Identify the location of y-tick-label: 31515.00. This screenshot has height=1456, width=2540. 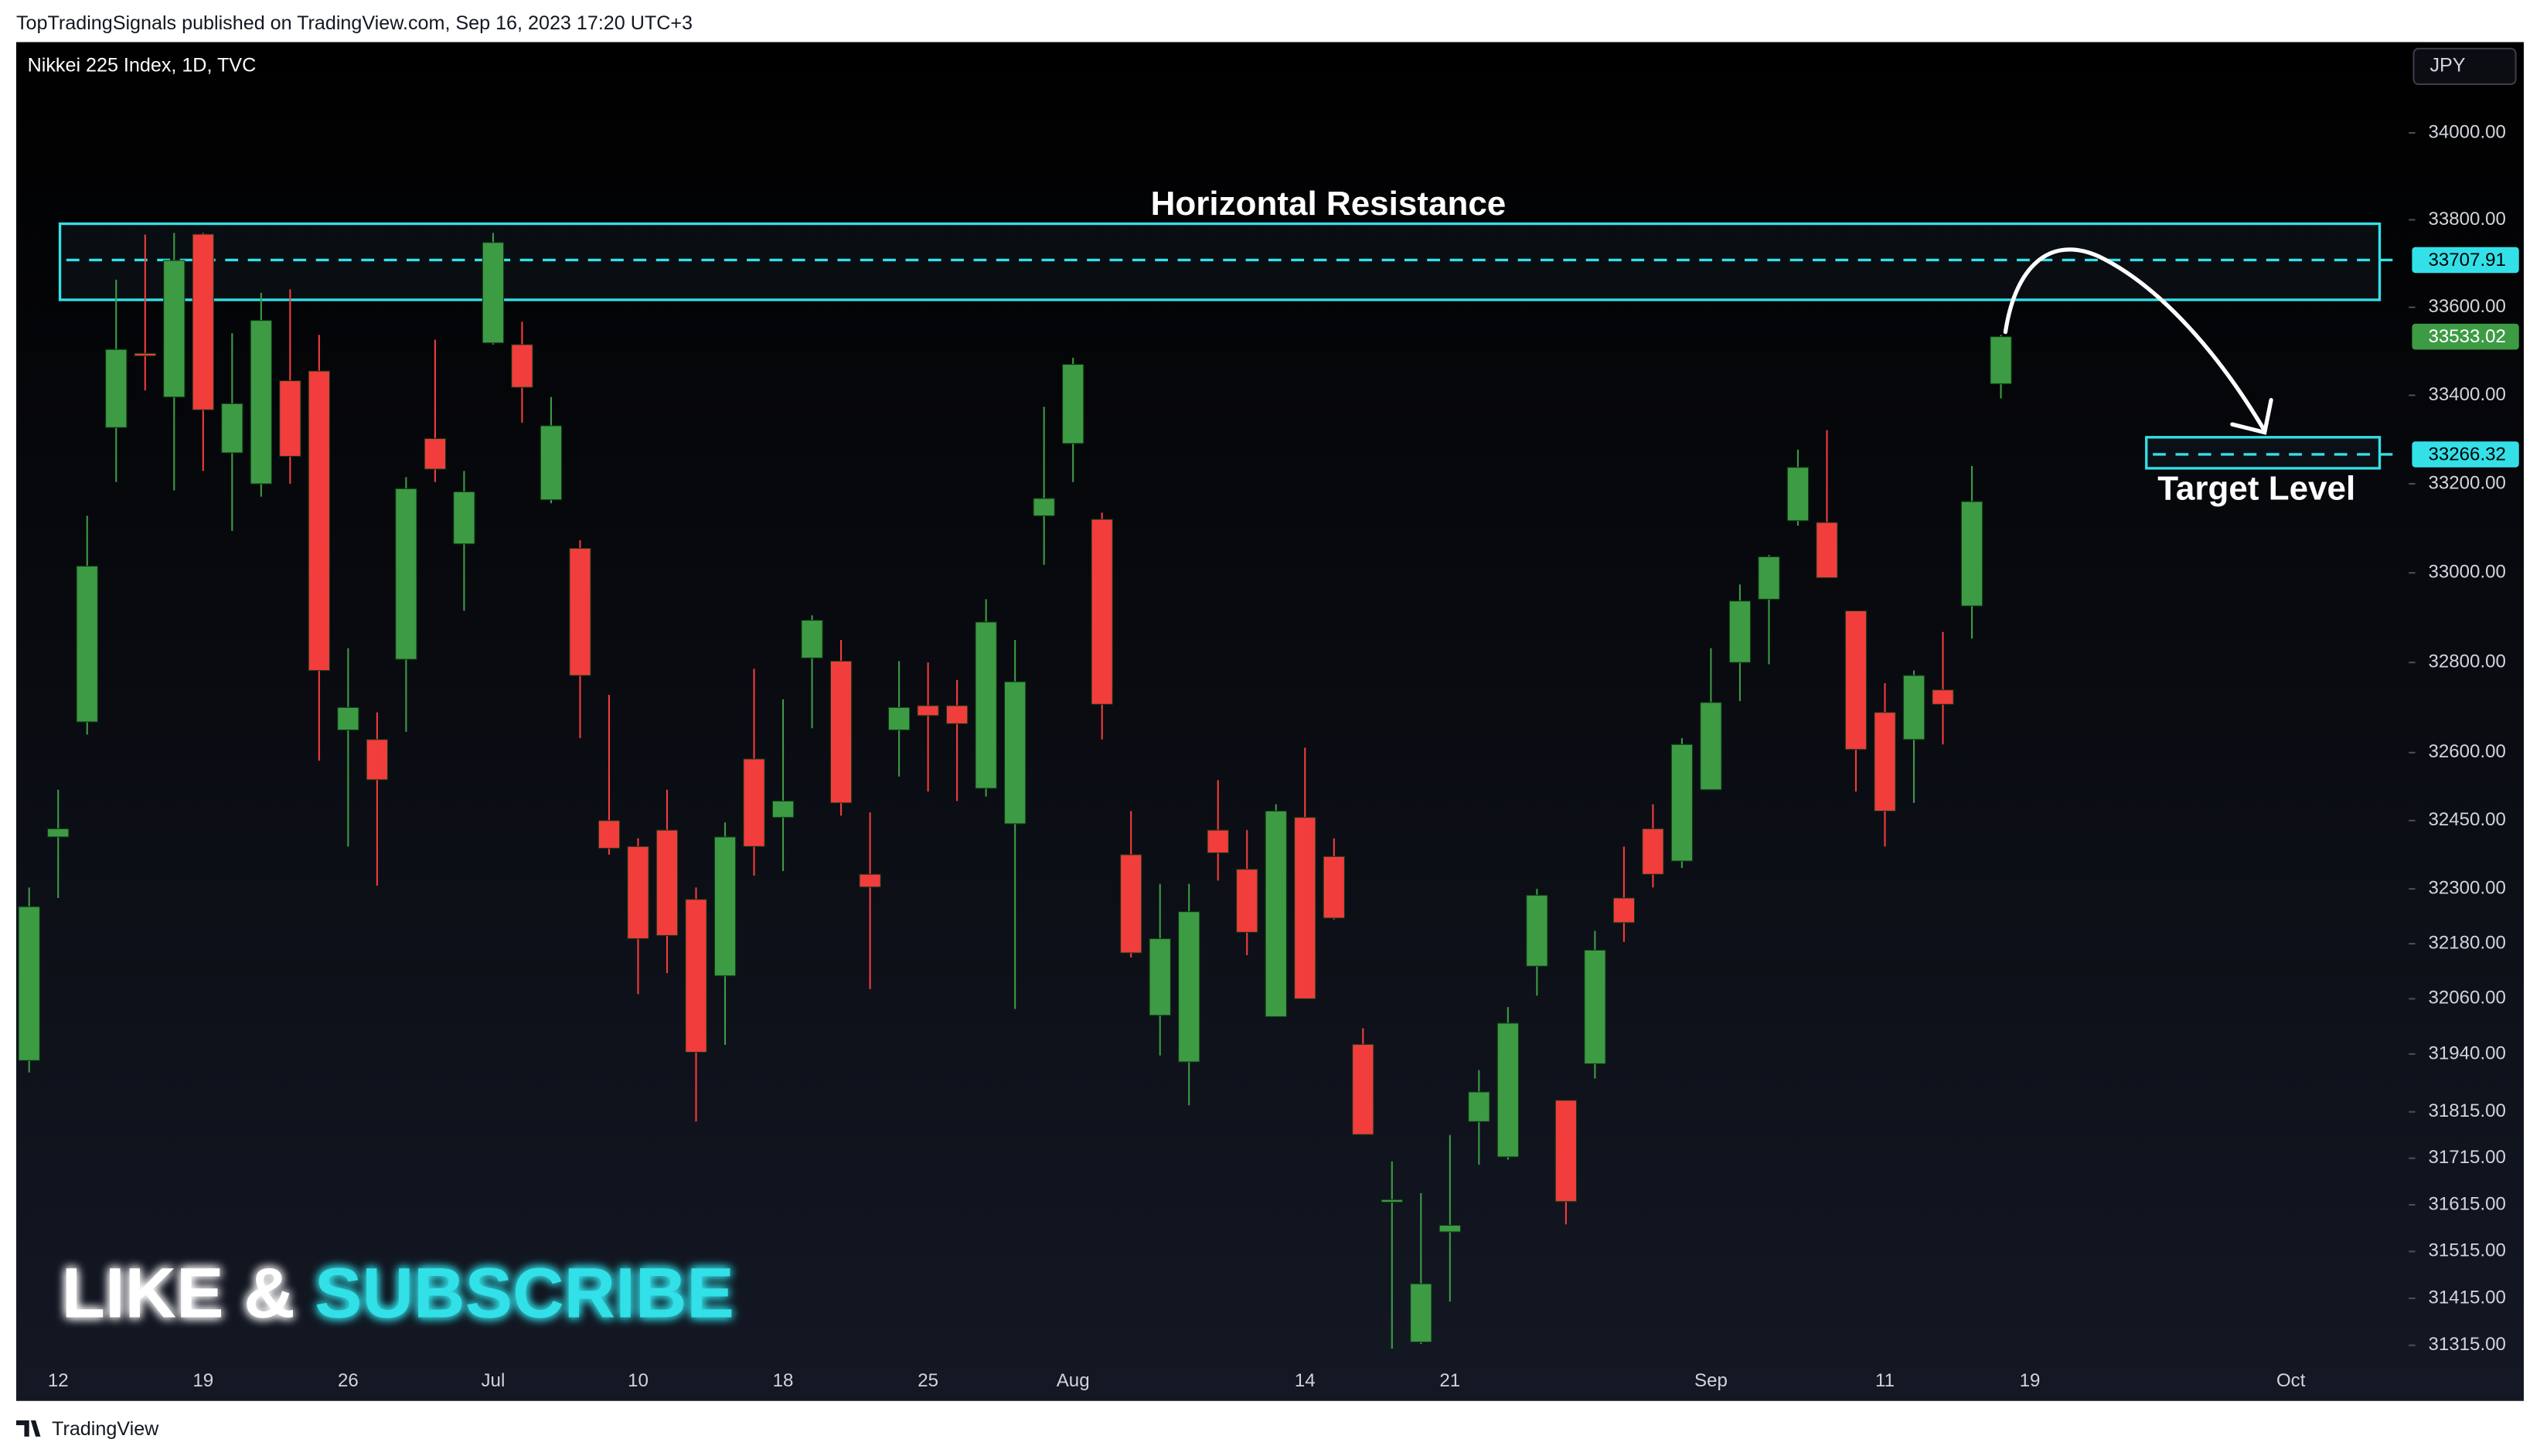
(2467, 1250).